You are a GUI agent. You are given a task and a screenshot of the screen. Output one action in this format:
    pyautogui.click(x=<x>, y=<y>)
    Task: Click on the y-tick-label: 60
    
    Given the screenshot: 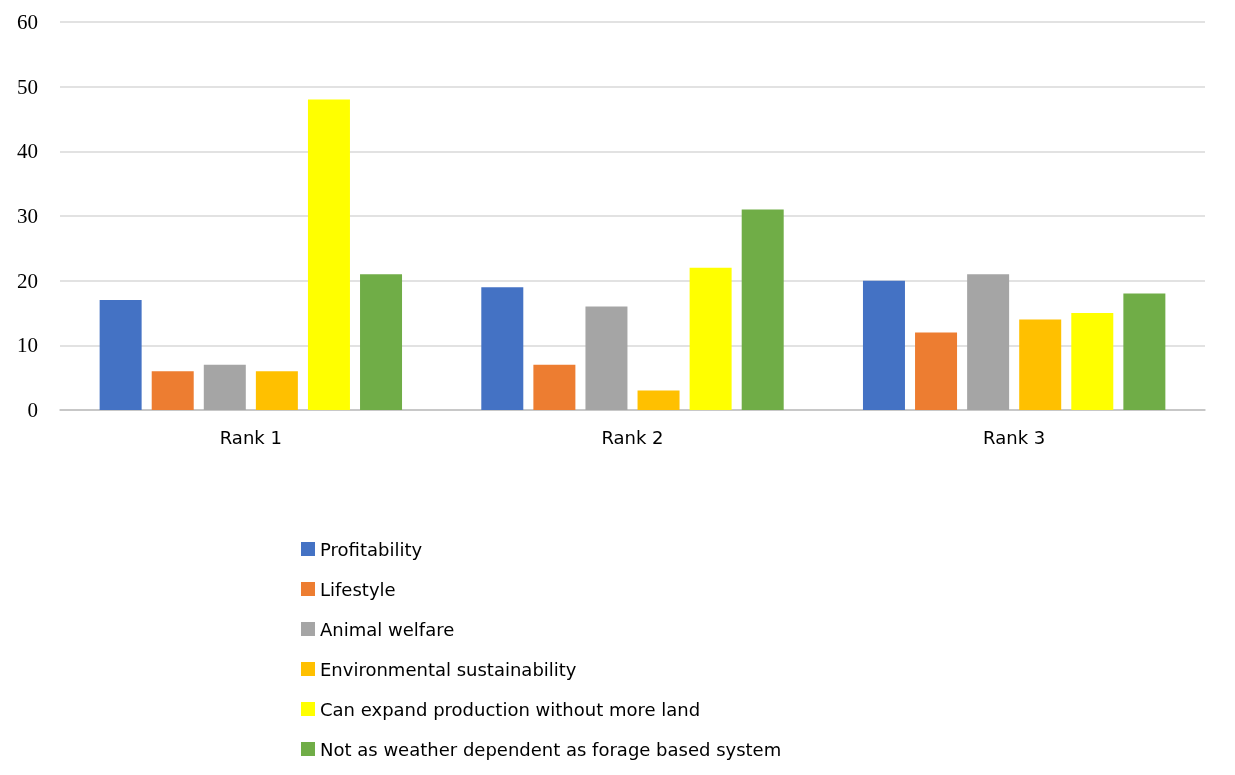 What is the action you would take?
    pyautogui.click(x=27, y=22)
    